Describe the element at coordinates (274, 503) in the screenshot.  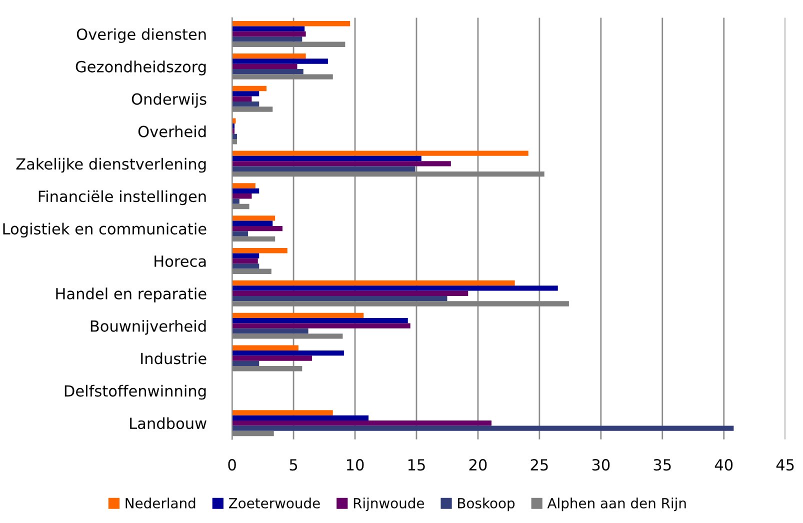
I see `legend-label: Zoeterwoude` at that location.